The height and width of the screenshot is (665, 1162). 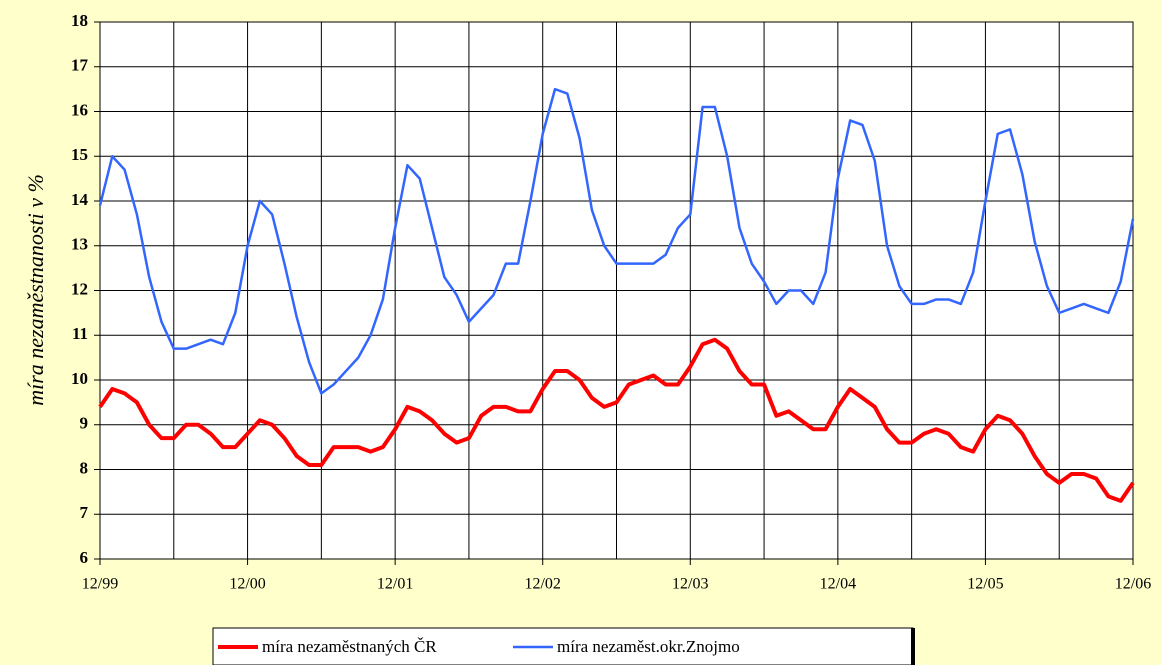 What do you see at coordinates (84, 557) in the screenshot?
I see `y-tick-label: 6` at bounding box center [84, 557].